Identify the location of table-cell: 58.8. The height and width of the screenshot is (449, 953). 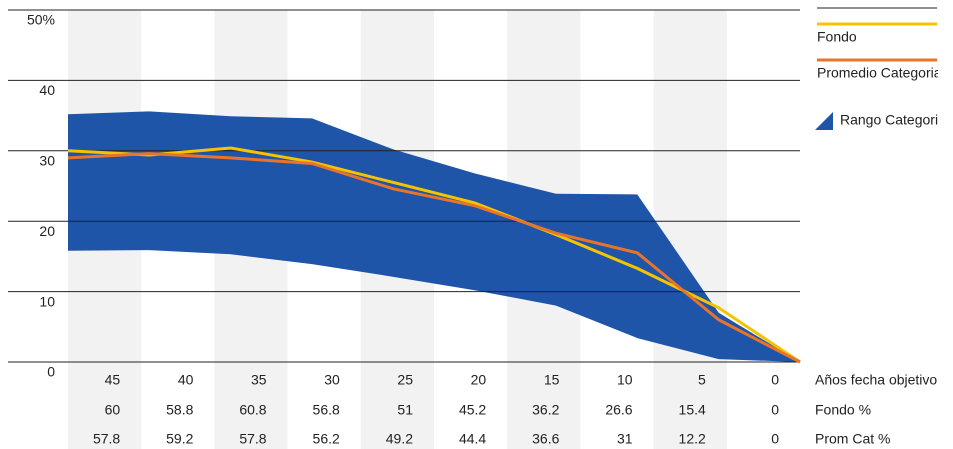
(179, 410).